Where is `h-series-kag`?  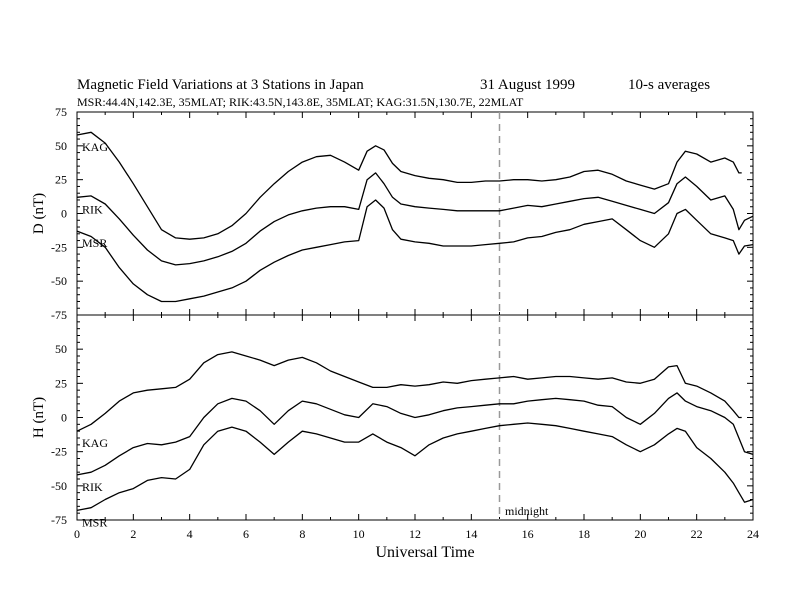
h-series-kag is located at coordinates (409, 391).